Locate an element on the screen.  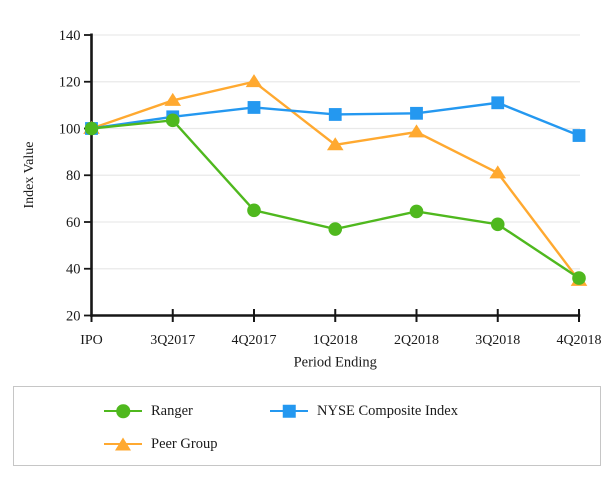
triangle-marker-icon is located at coordinates (123, 444).